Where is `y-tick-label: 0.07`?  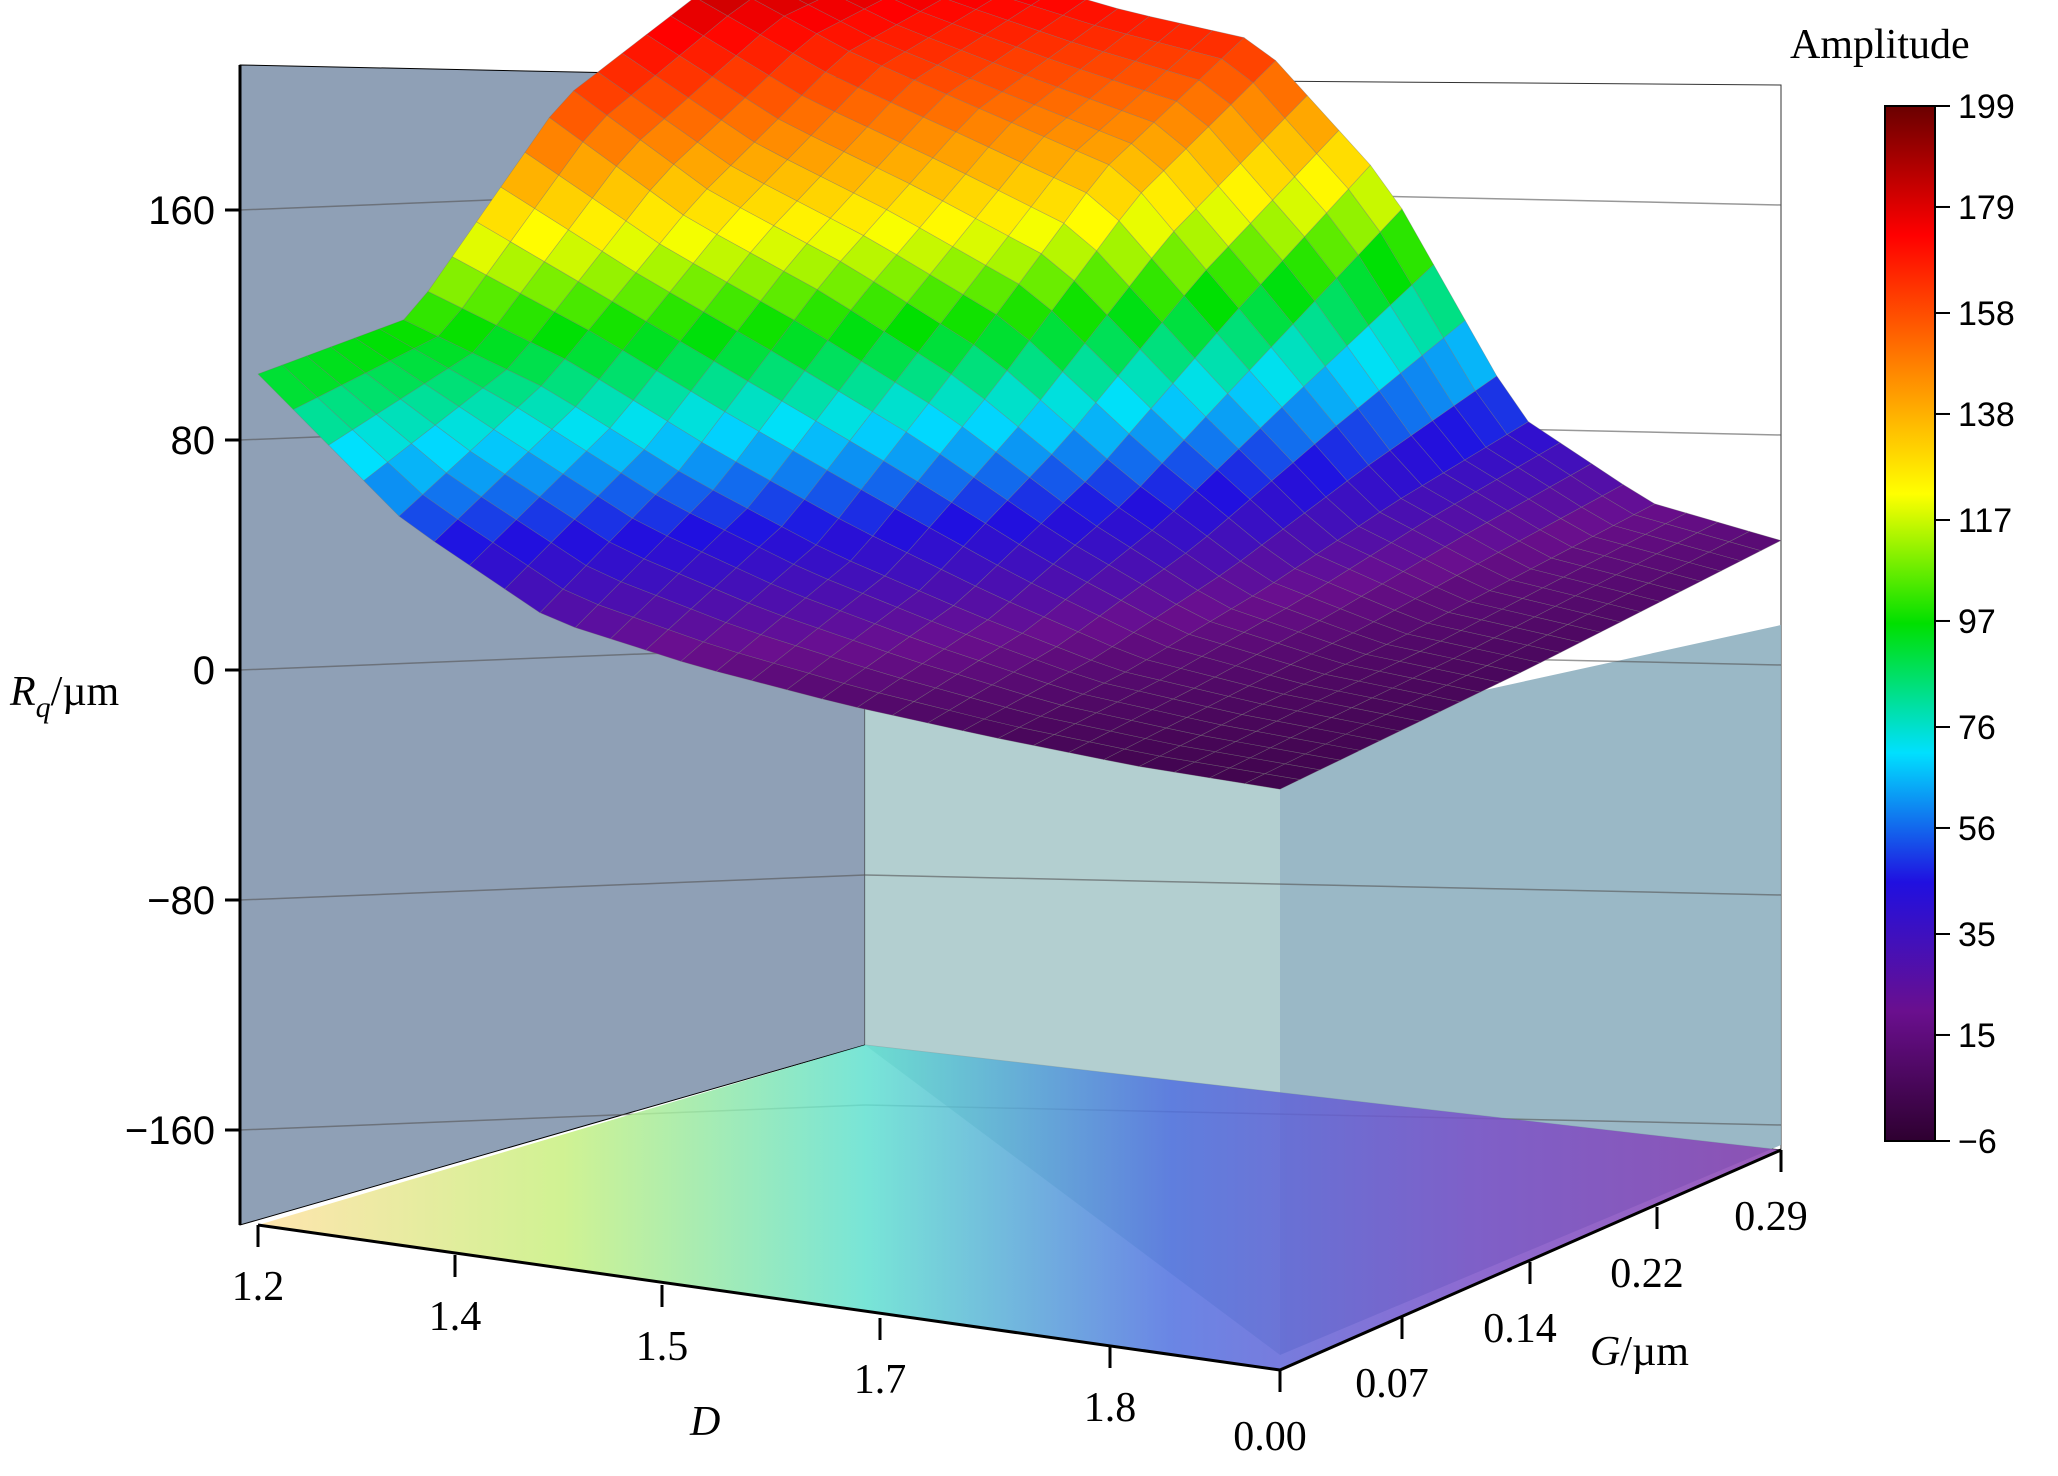 y-tick-label: 0.07 is located at coordinates (1392, 1384).